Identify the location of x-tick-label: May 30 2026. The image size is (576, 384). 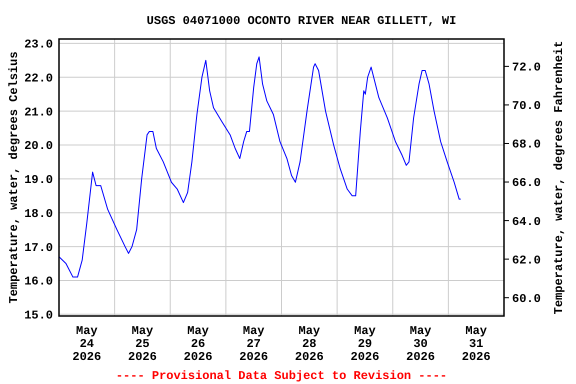
(420, 344).